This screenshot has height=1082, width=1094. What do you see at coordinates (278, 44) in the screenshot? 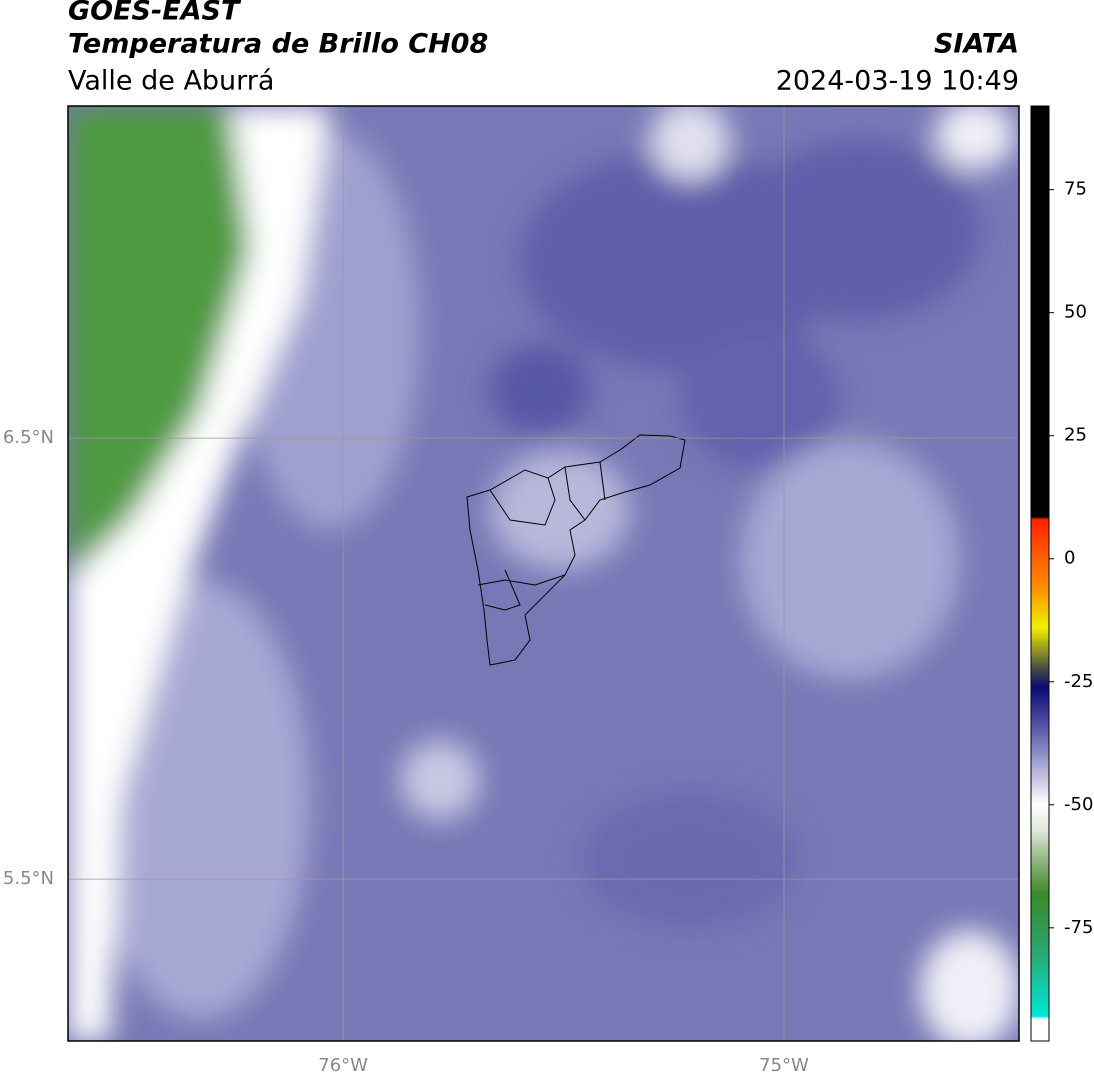
I see `subtitle: Temperatura de Brillo CH08` at bounding box center [278, 44].